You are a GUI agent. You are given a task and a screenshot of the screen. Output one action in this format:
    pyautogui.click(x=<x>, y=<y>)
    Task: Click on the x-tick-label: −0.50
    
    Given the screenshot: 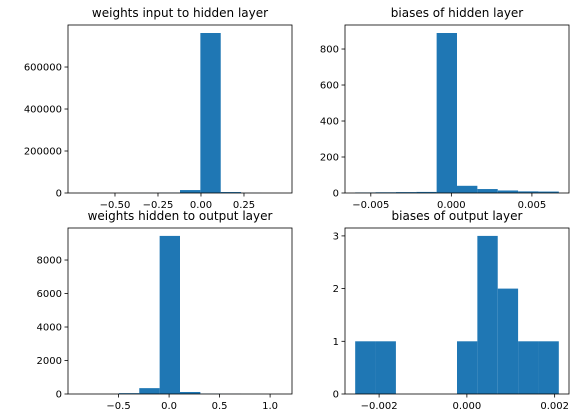 What is the action you would take?
    pyautogui.click(x=115, y=205)
    